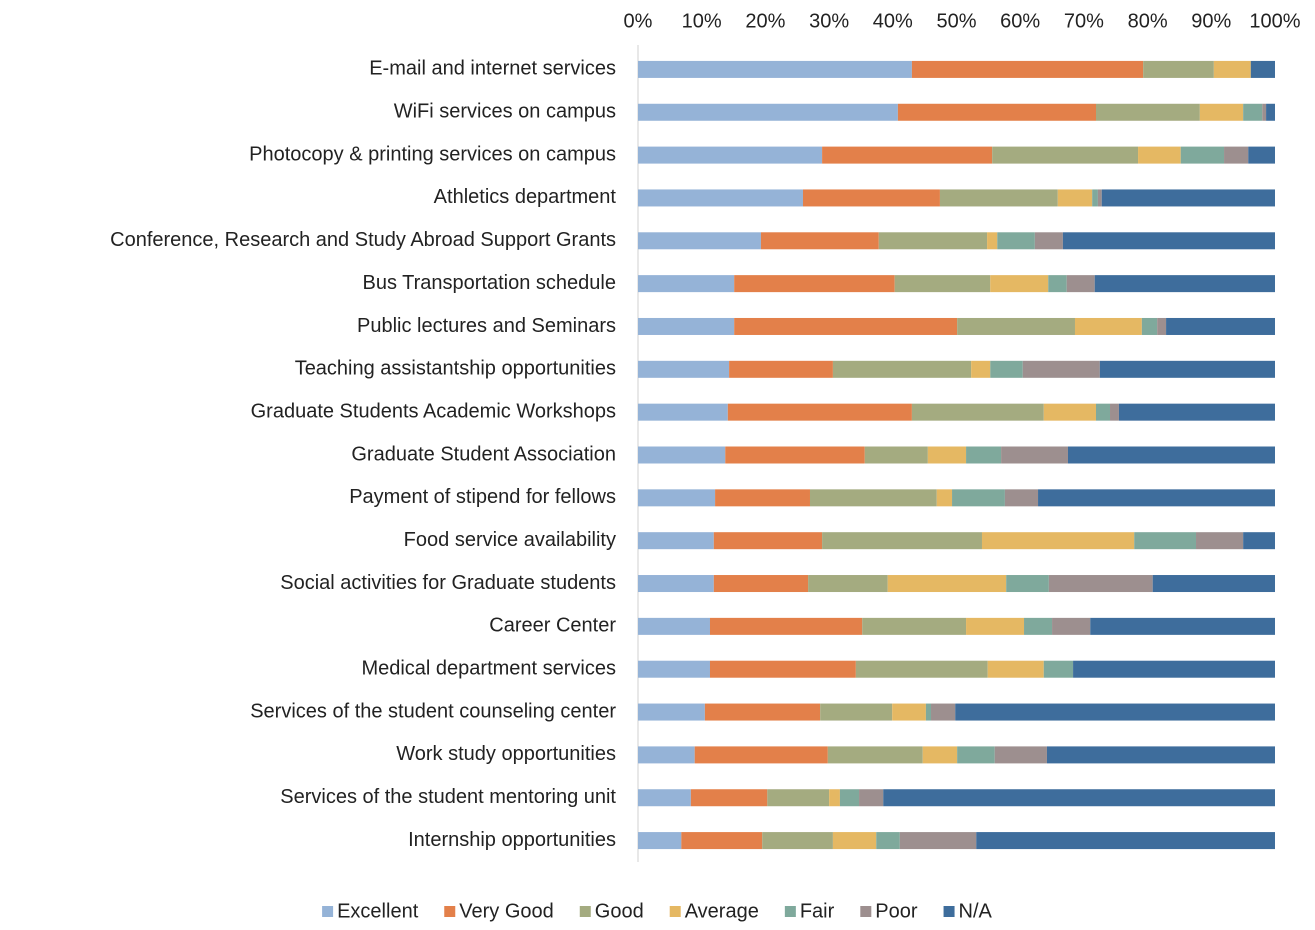 The height and width of the screenshot is (930, 1315). What do you see at coordinates (506, 911) in the screenshot?
I see `legend-label: Very Good` at bounding box center [506, 911].